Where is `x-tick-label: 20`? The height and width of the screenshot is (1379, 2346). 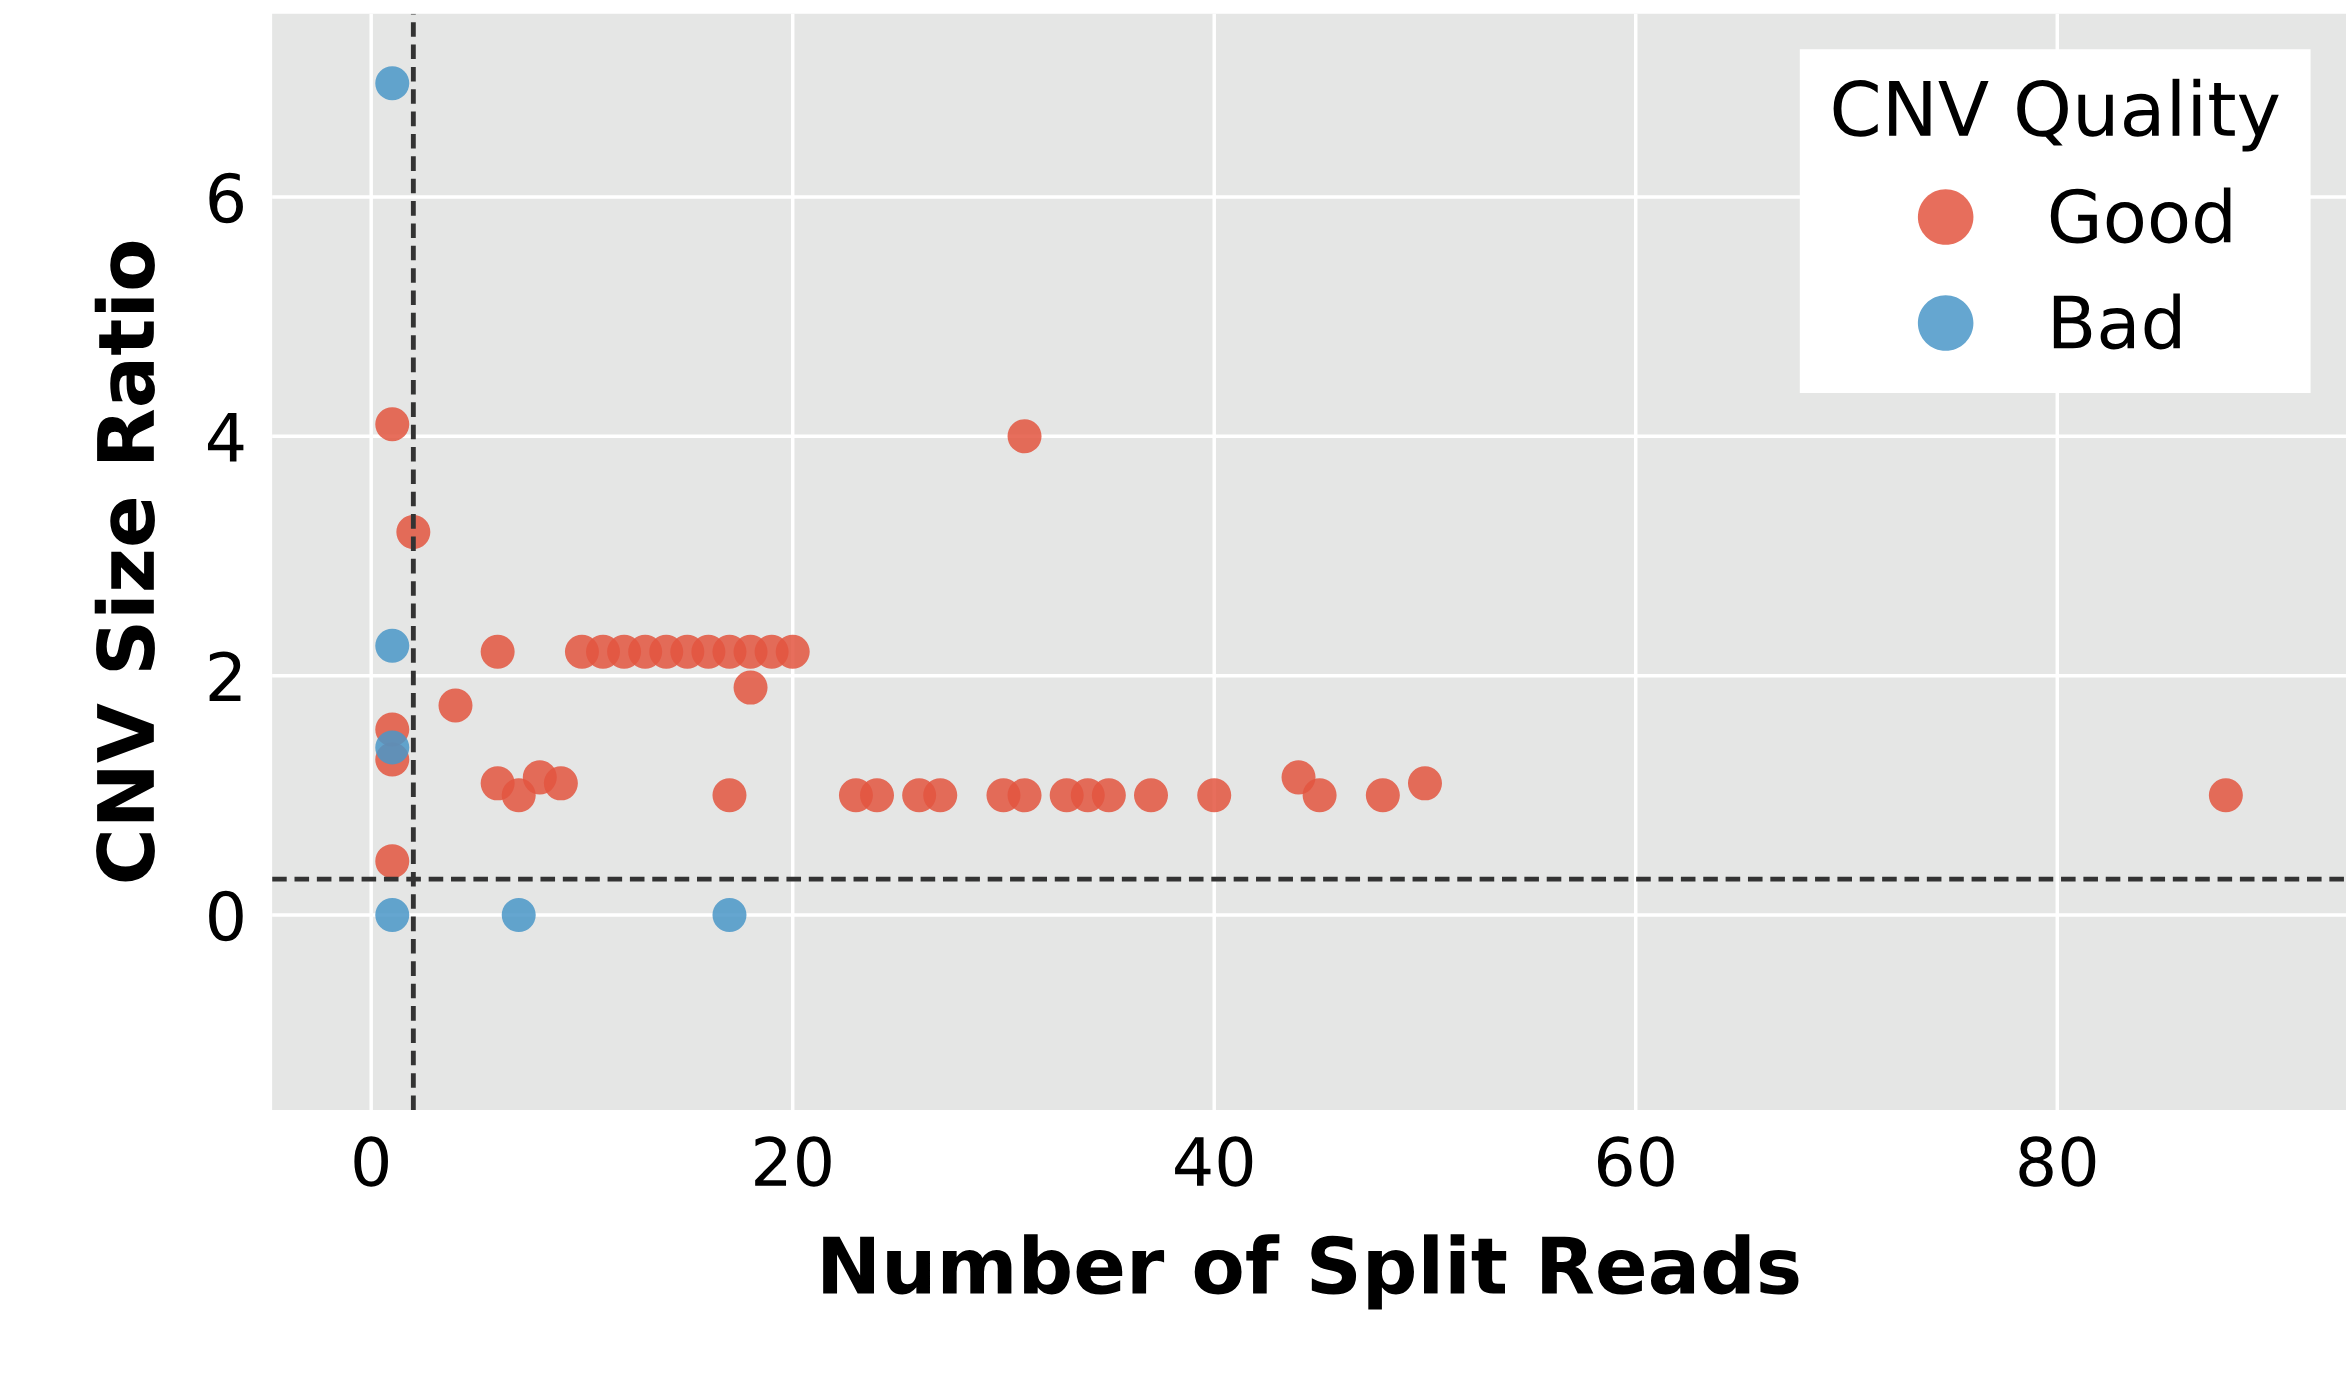
x-tick-label: 20 is located at coordinates (793, 1161).